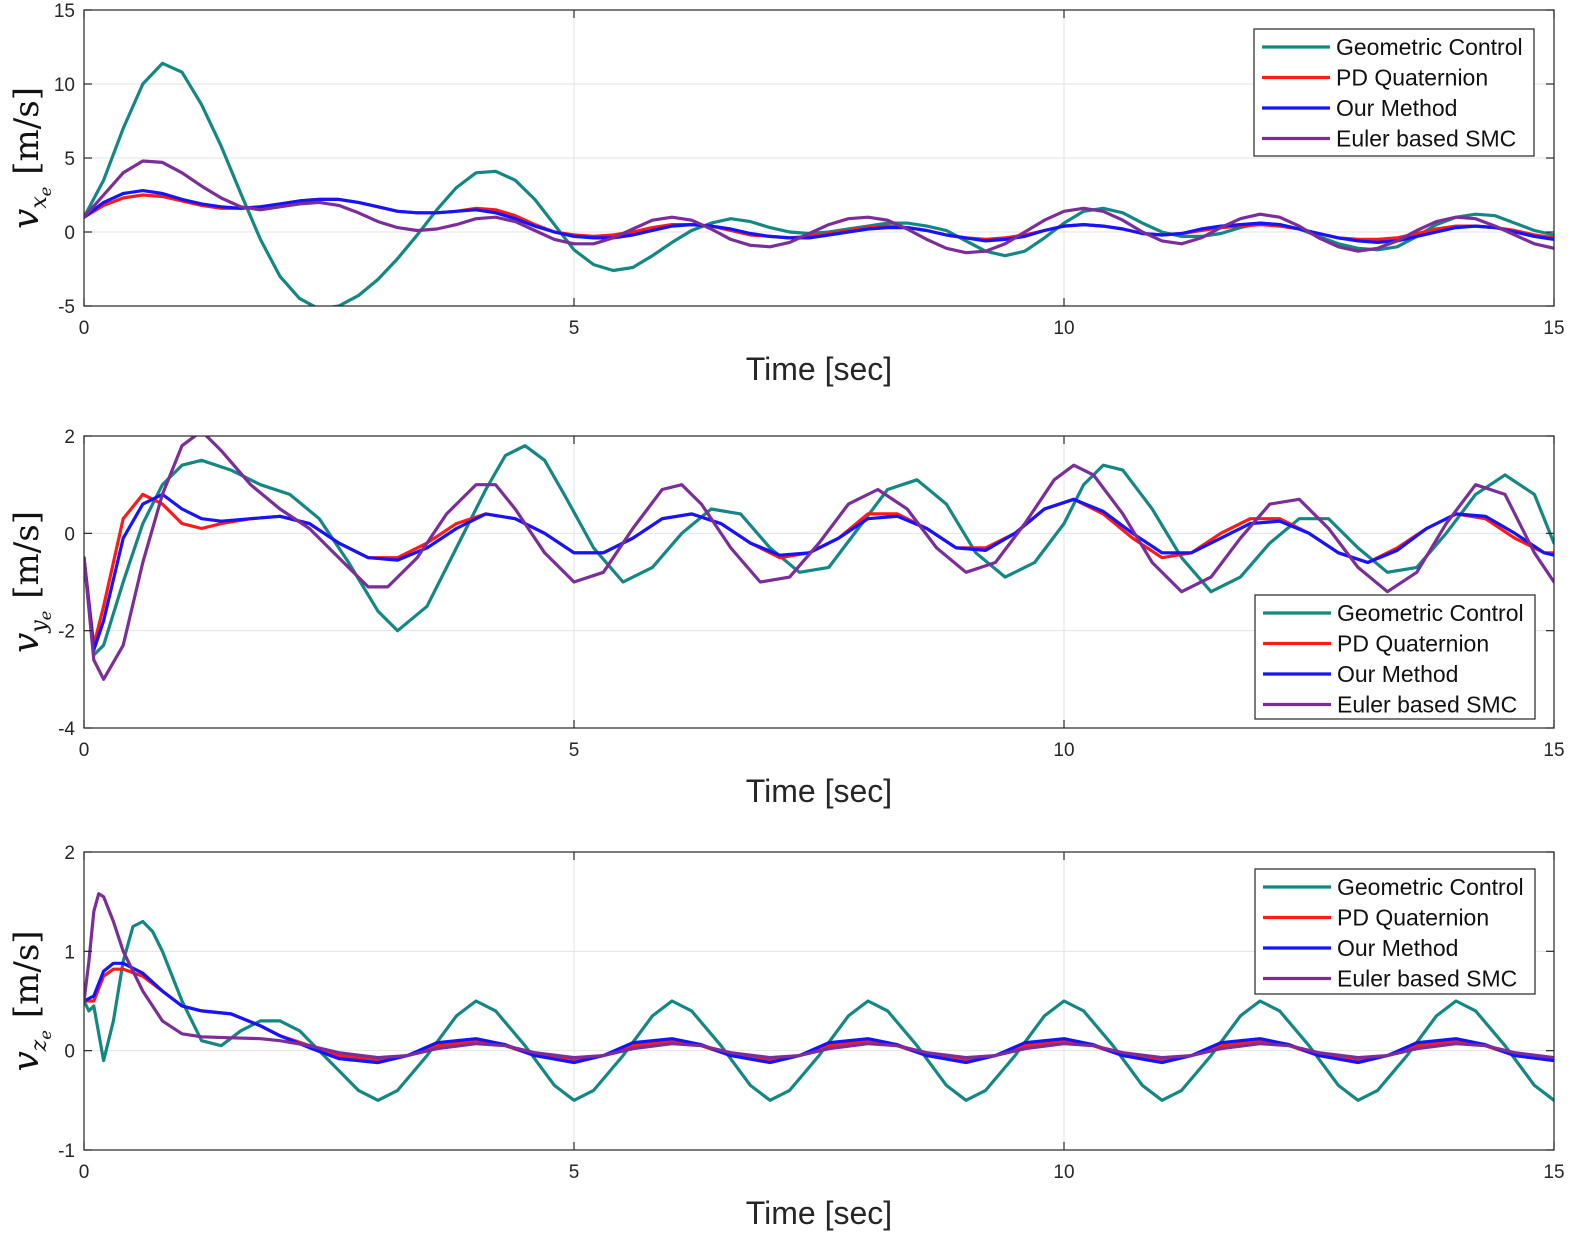 The height and width of the screenshot is (1238, 1578). Describe the element at coordinates (30, 582) in the screenshot. I see `y-axis-label: vye[m/s]` at that location.